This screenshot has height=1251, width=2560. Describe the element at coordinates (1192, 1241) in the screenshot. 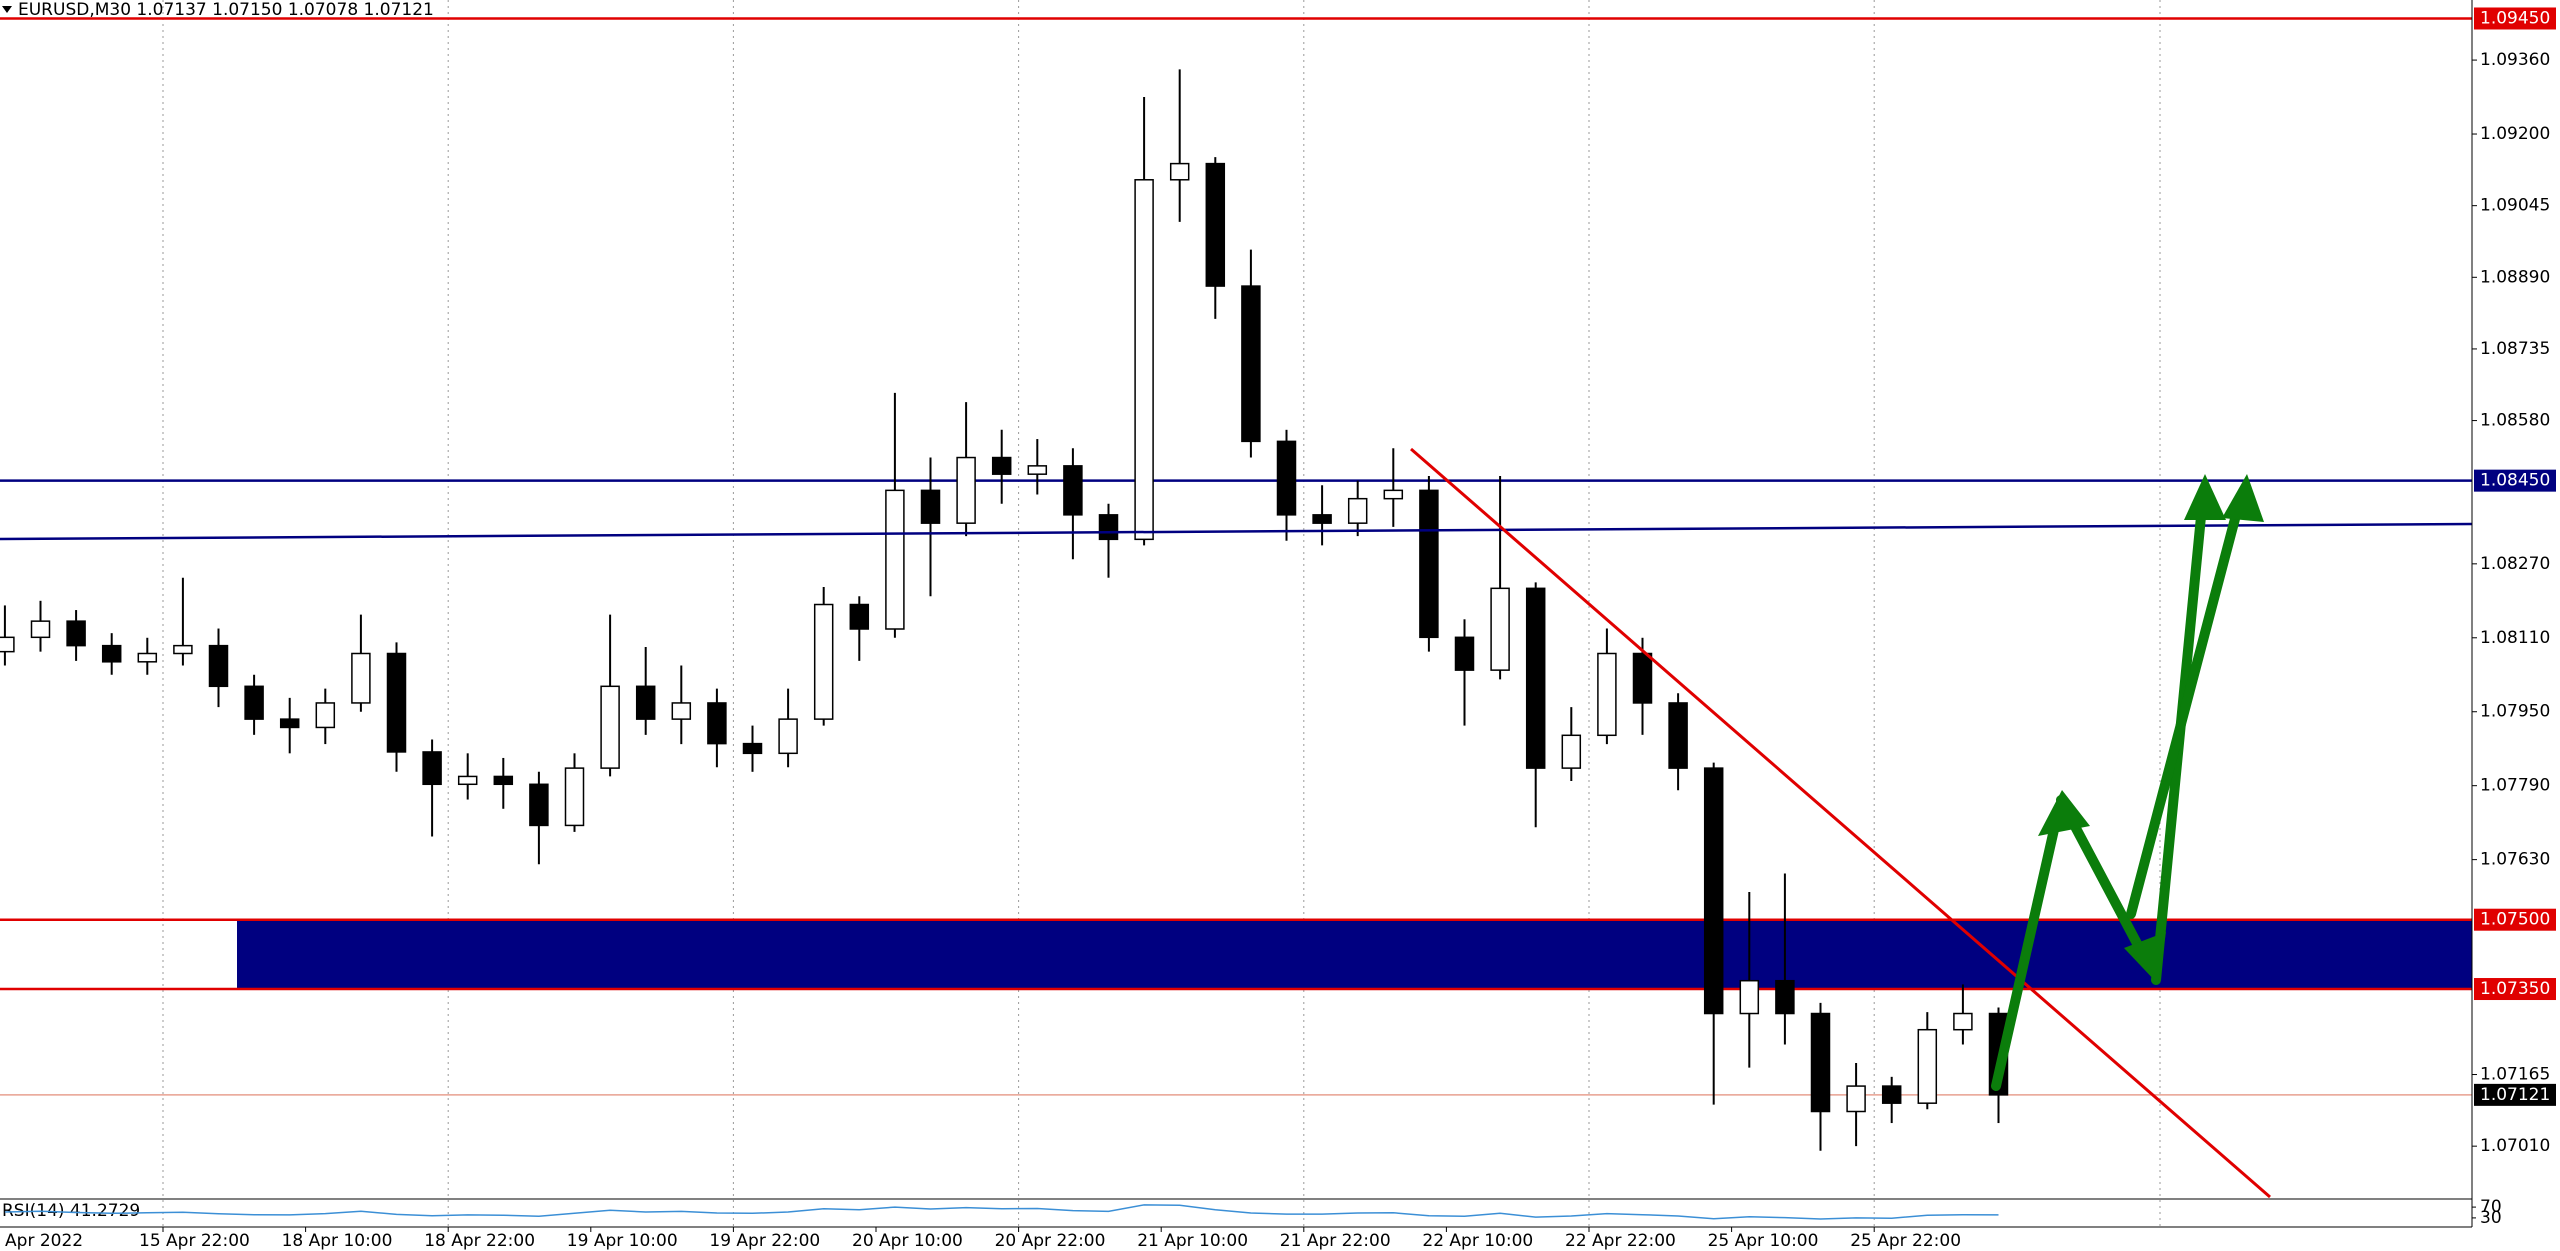

I see `x-tick-label: 21 Apr 10:00` at that location.